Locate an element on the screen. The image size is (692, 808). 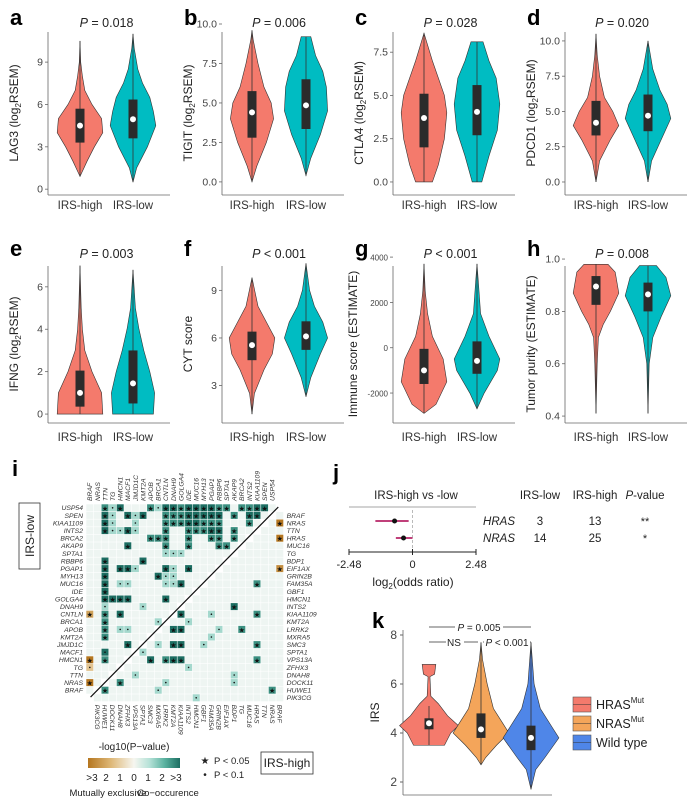
col-label-irs-high: SMC3 is located at coordinates (149, 714).